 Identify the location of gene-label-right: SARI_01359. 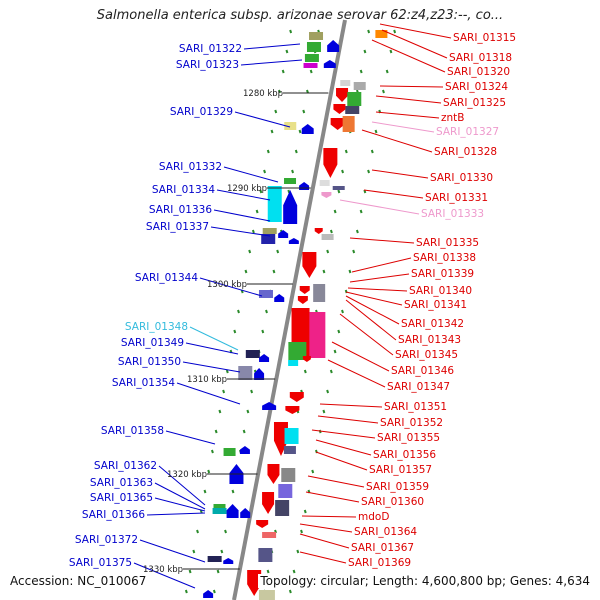
(397, 487).